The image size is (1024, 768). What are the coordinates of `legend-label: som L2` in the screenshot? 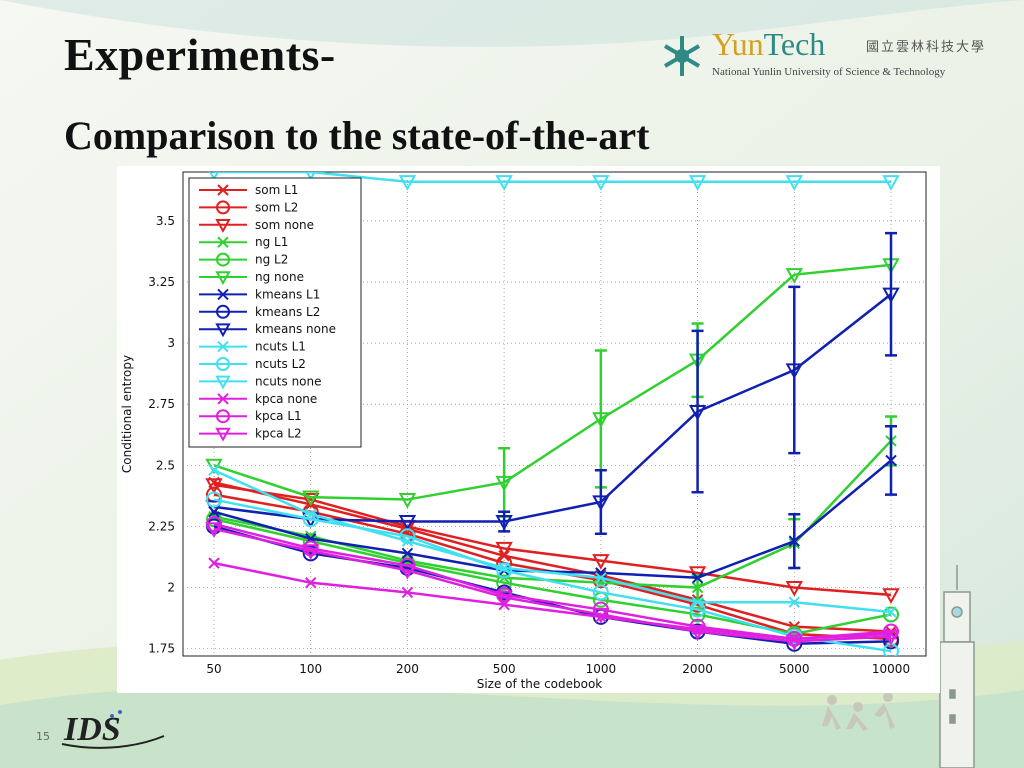 It's located at (276, 207).